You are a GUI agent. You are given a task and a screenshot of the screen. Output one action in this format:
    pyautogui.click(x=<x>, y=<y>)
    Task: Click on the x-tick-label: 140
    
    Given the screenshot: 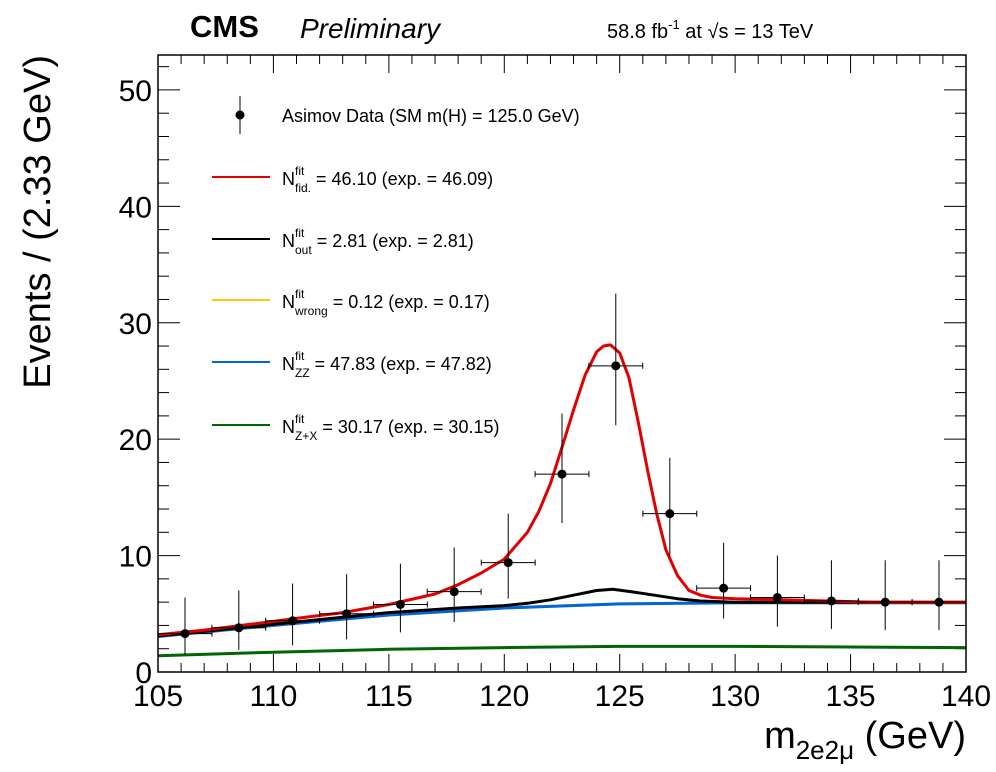 What is the action you would take?
    pyautogui.click(x=966, y=696)
    